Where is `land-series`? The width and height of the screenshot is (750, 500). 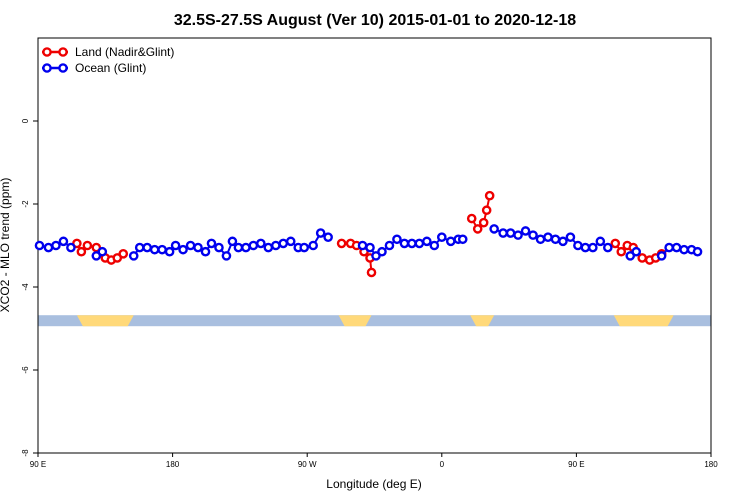
land-series is located at coordinates (369, 234).